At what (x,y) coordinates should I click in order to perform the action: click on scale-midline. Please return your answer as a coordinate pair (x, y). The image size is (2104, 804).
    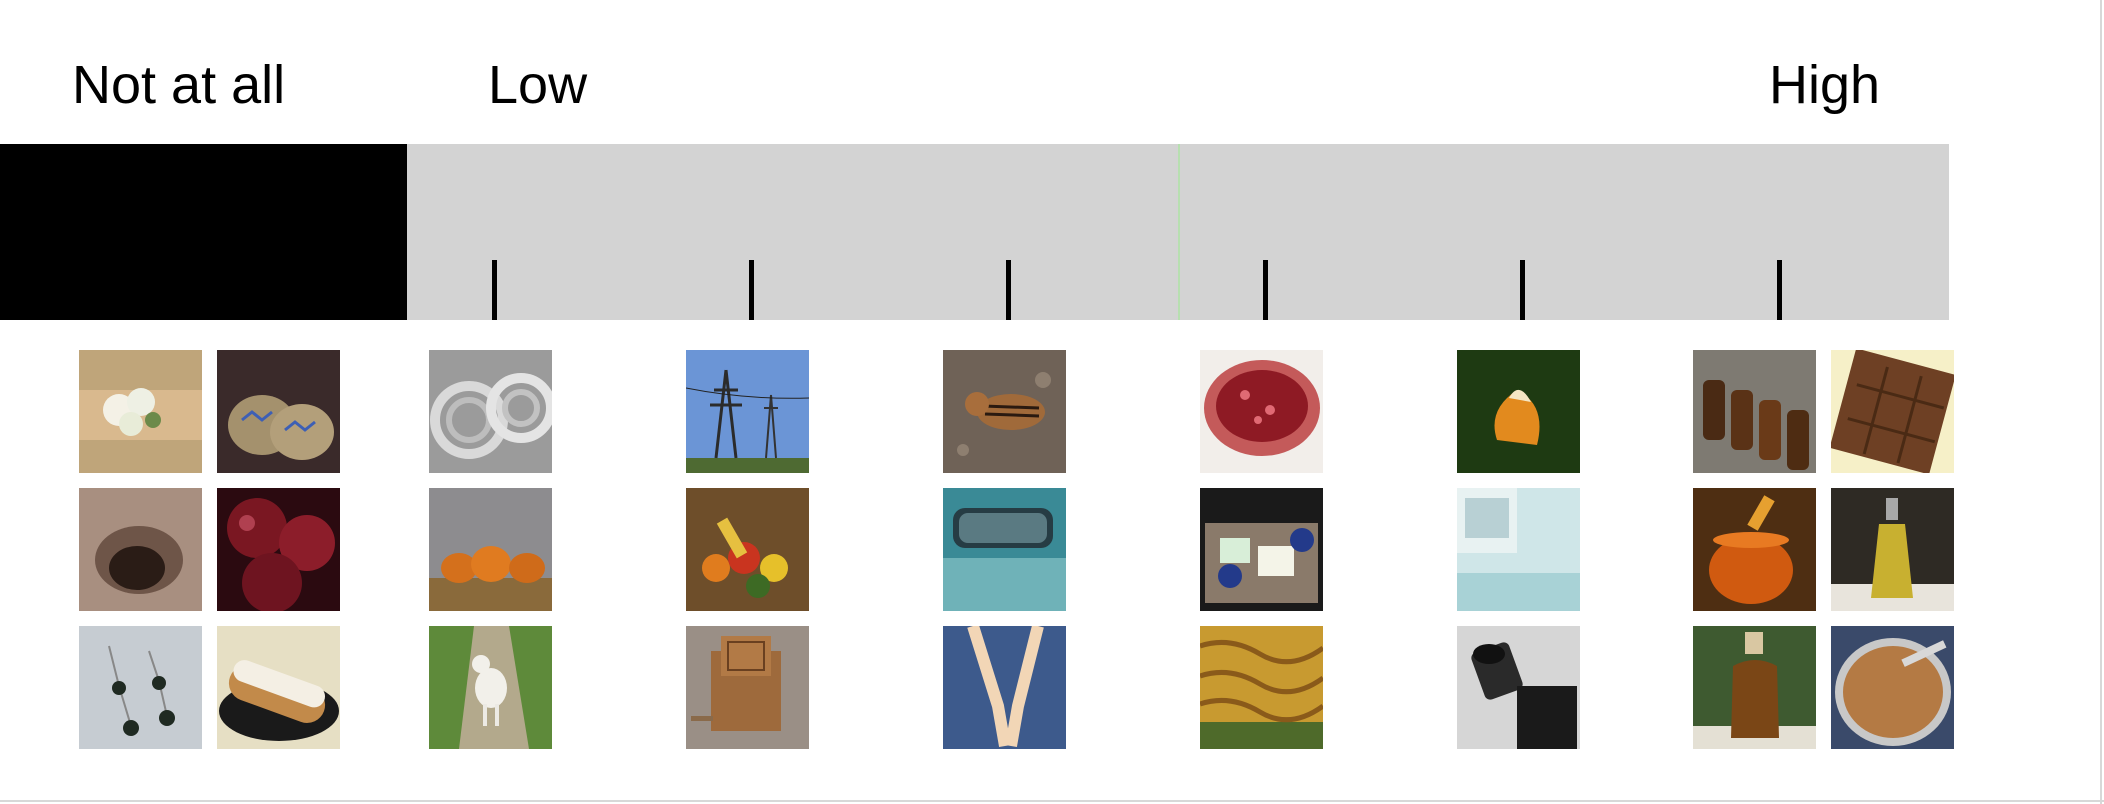
    Looking at the image, I should click on (1179, 232).